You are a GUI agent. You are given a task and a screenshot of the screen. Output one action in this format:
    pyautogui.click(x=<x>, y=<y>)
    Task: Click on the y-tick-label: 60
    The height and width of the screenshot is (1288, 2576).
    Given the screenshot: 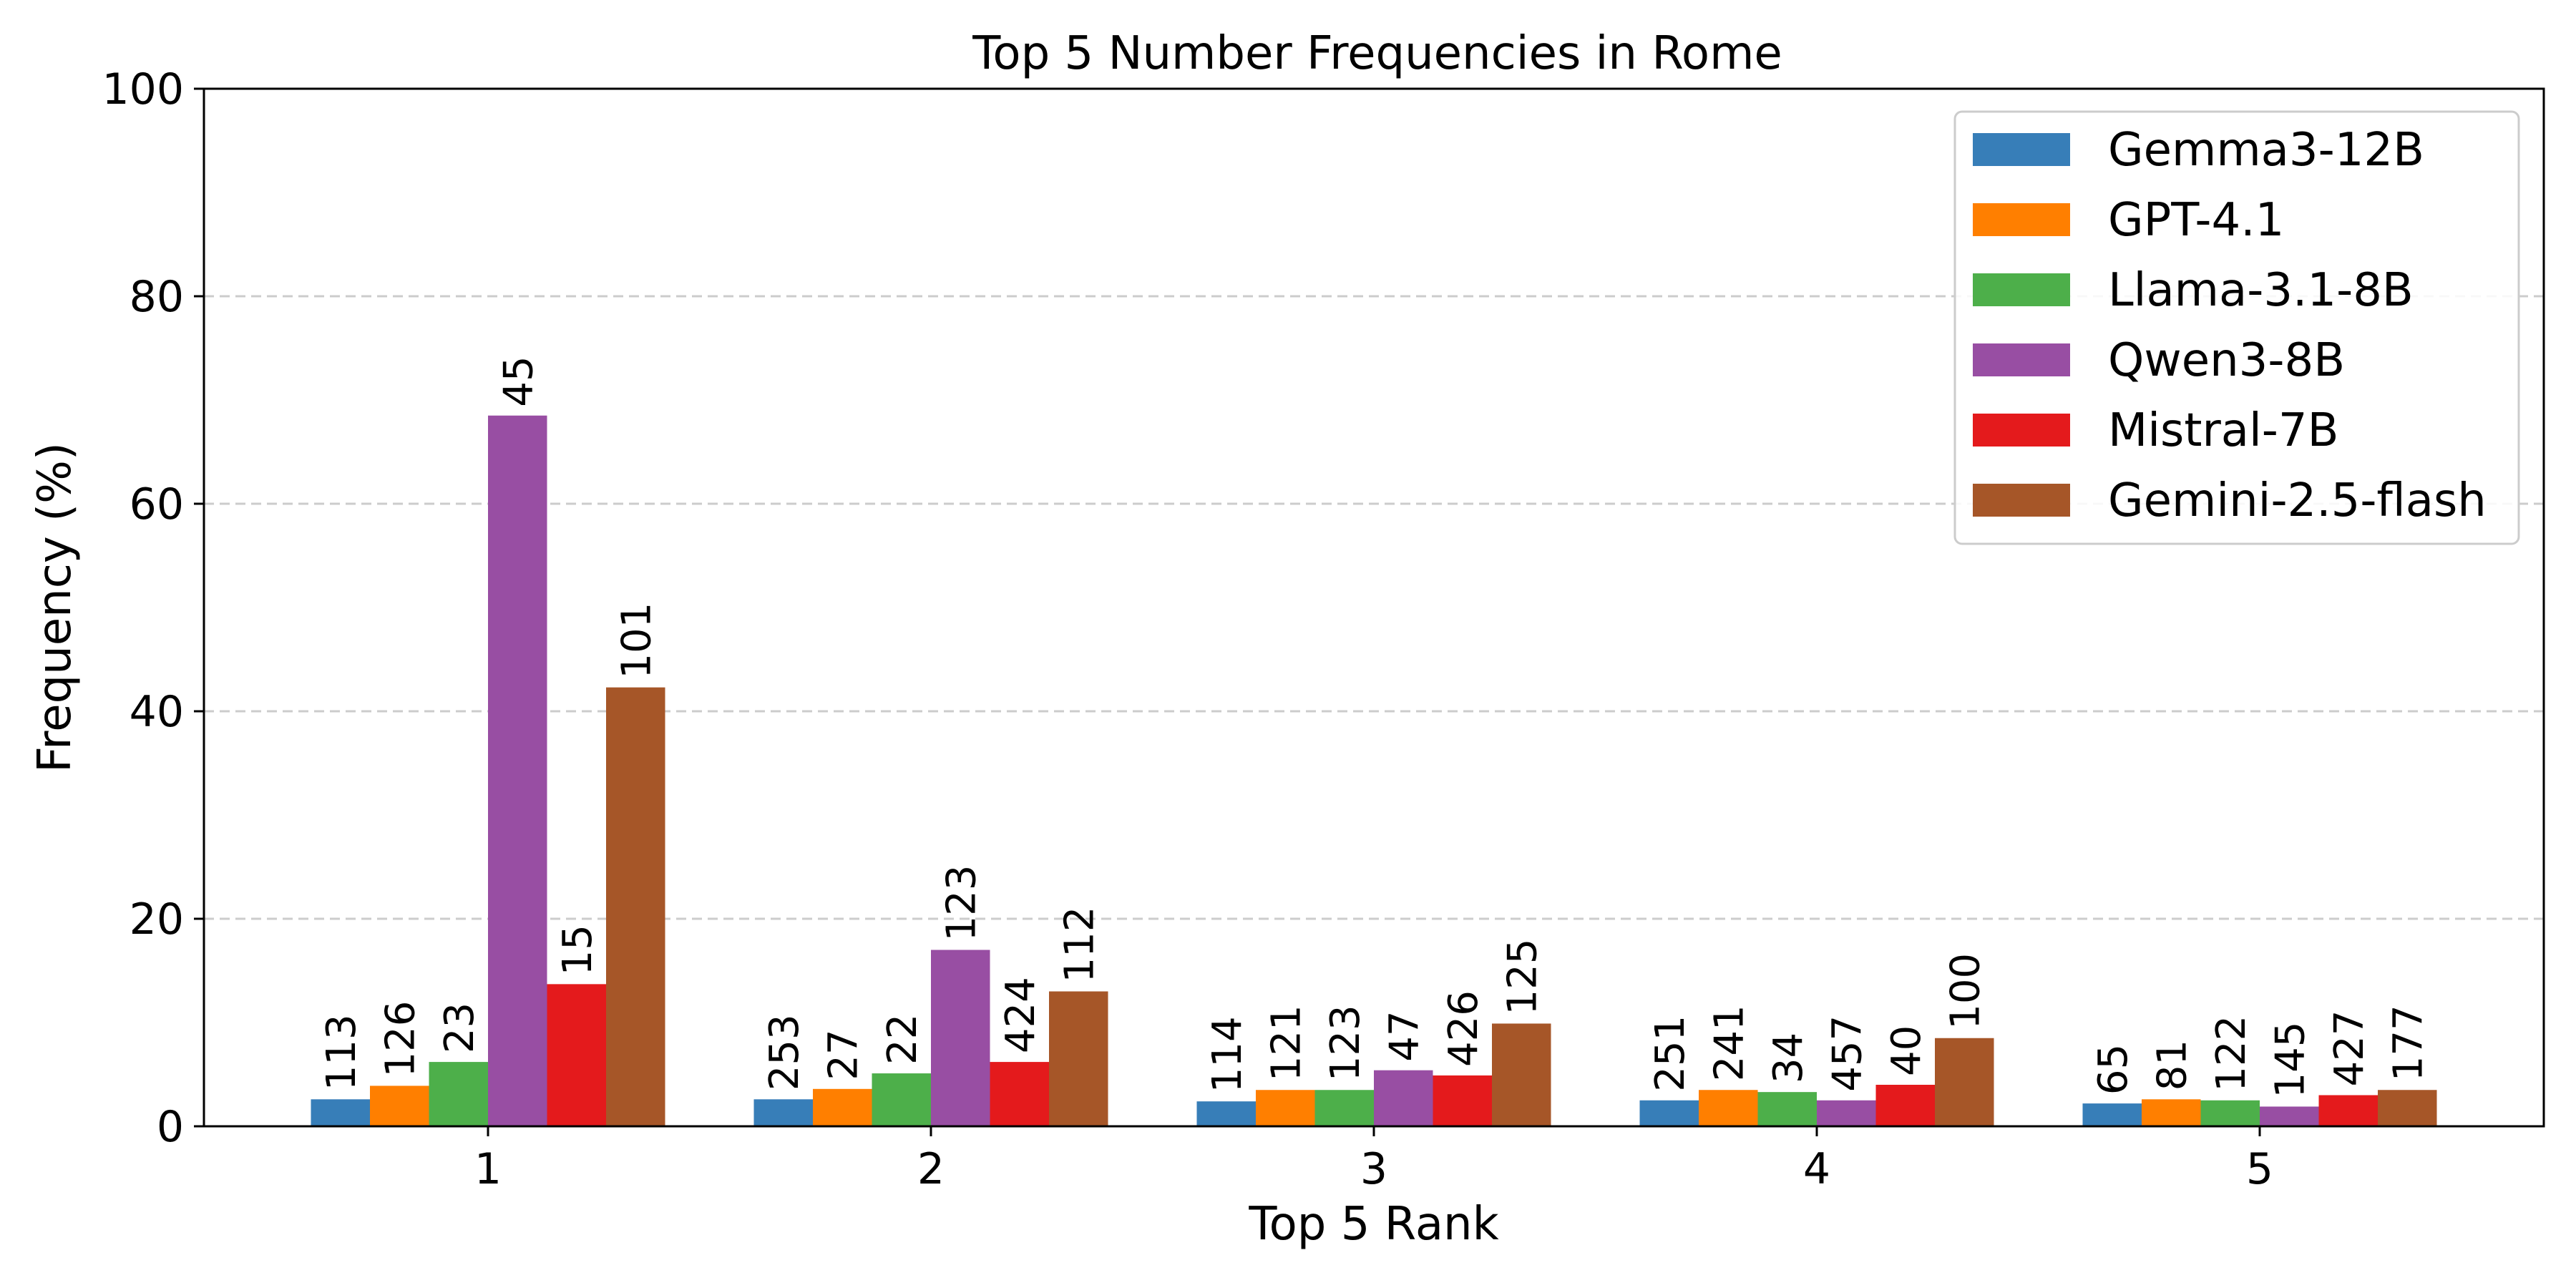 What is the action you would take?
    pyautogui.click(x=157, y=504)
    